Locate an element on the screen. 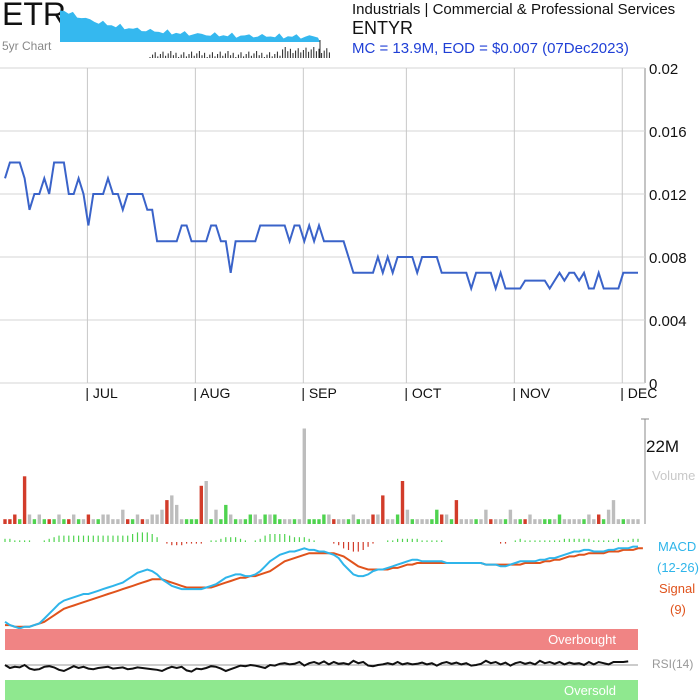  oversold-label: Oversold is located at coordinates (590, 690).